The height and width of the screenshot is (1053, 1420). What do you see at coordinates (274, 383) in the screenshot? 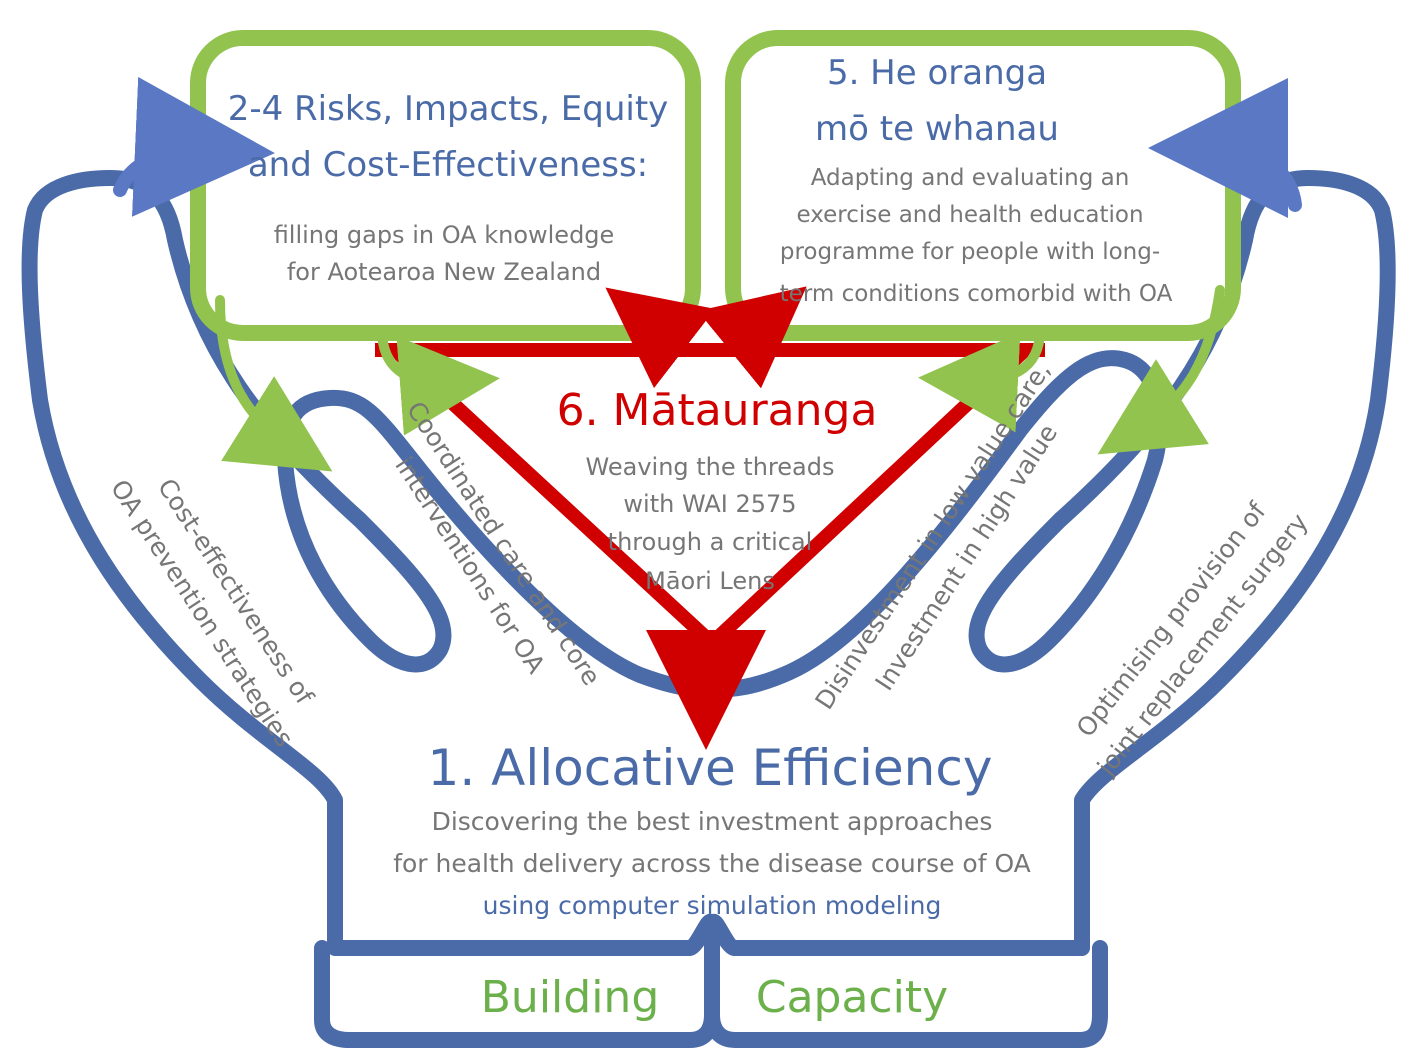
I see `green-arrow-left-outer` at bounding box center [274, 383].